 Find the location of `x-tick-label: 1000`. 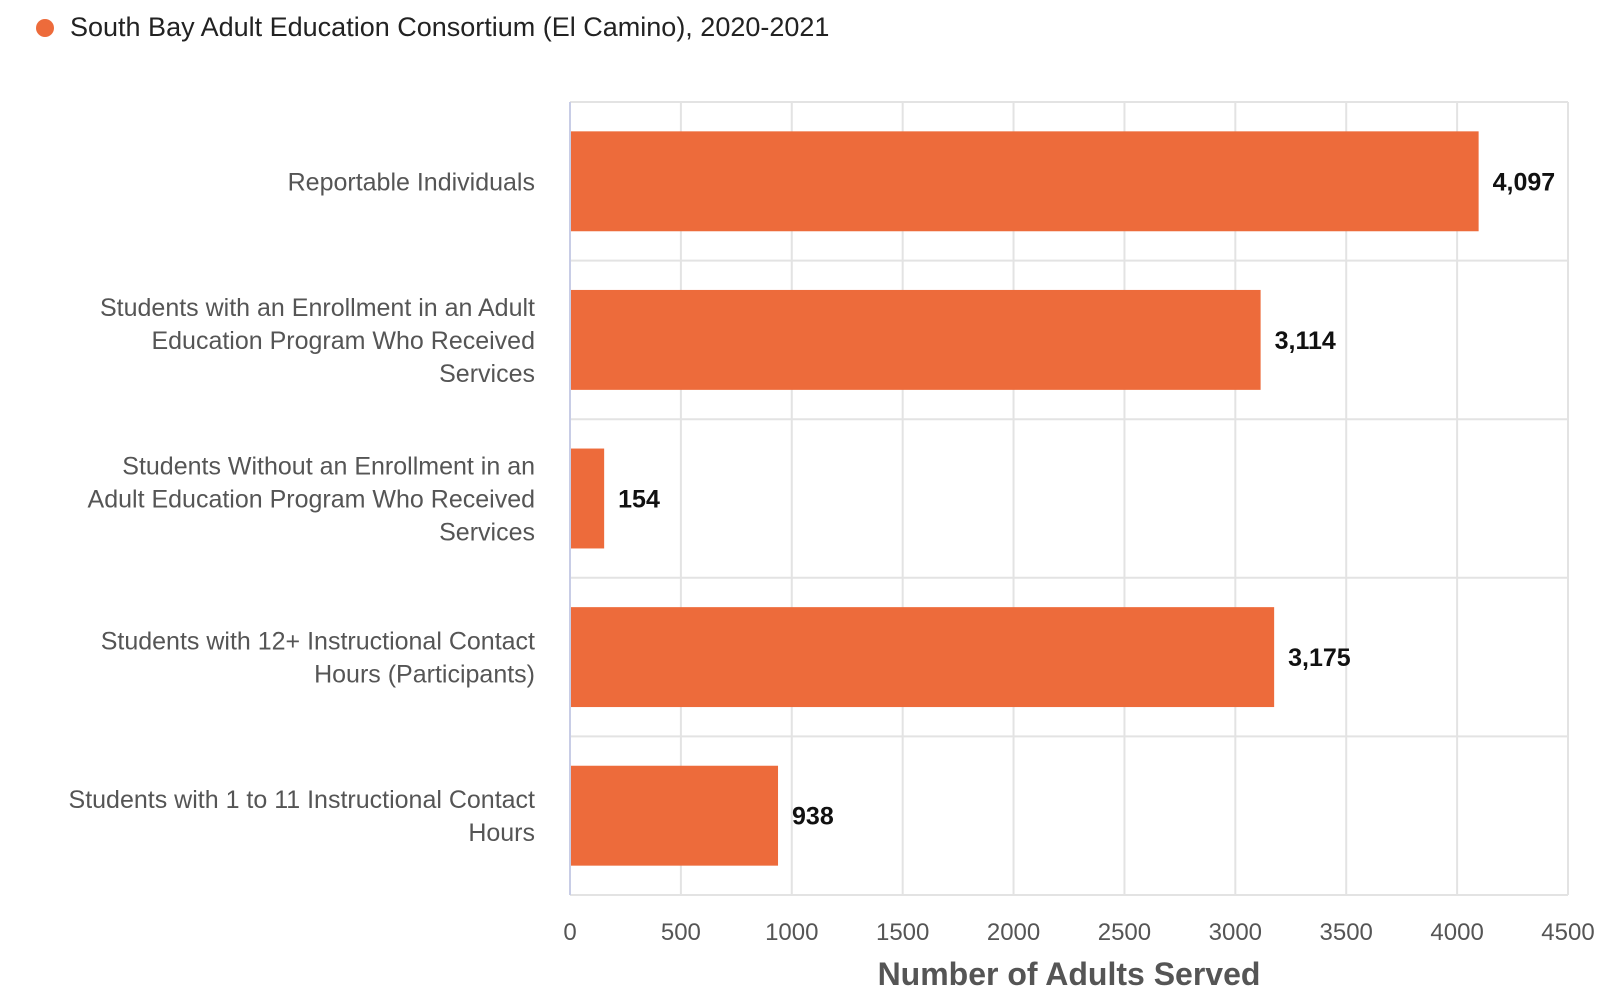

x-tick-label: 1000 is located at coordinates (791, 932).